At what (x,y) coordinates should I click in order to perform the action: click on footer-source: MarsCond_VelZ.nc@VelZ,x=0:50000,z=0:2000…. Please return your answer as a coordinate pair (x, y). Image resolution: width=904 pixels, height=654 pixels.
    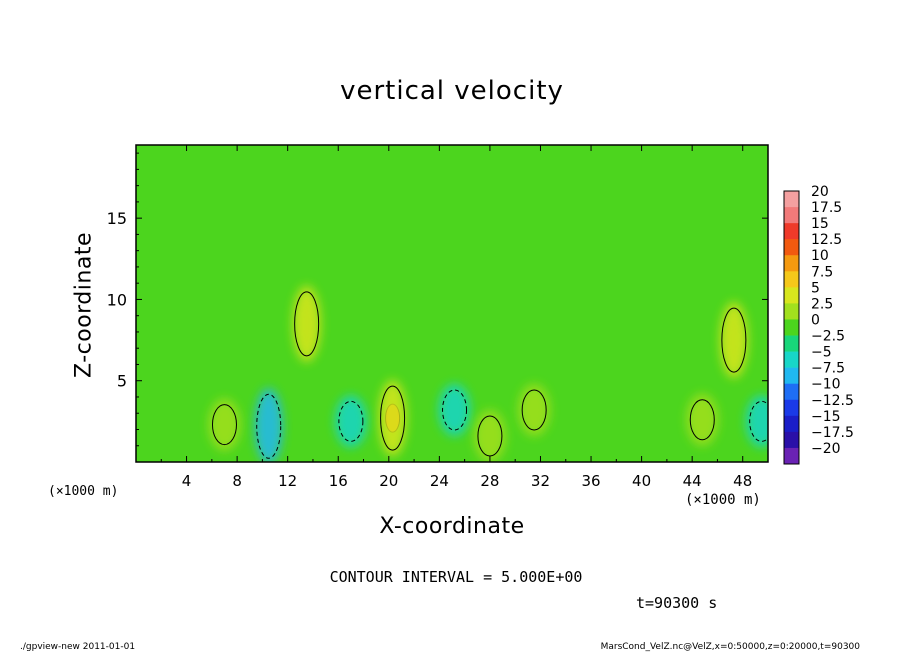
    Looking at the image, I should click on (730, 647).